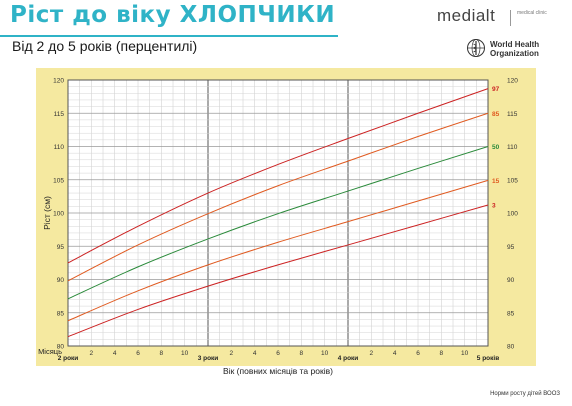 This screenshot has height=406, width=572. Describe the element at coordinates (488, 358) in the screenshot. I see `year-tick-label: 5 років` at that location.